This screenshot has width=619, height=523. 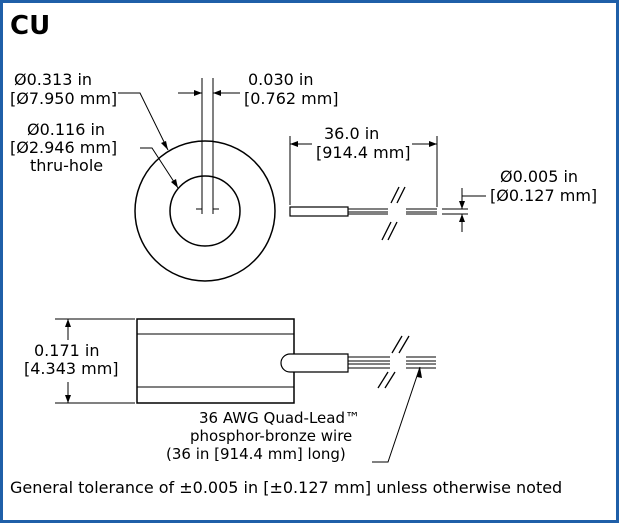 I want to click on part-title: CU, so click(x=30, y=26).